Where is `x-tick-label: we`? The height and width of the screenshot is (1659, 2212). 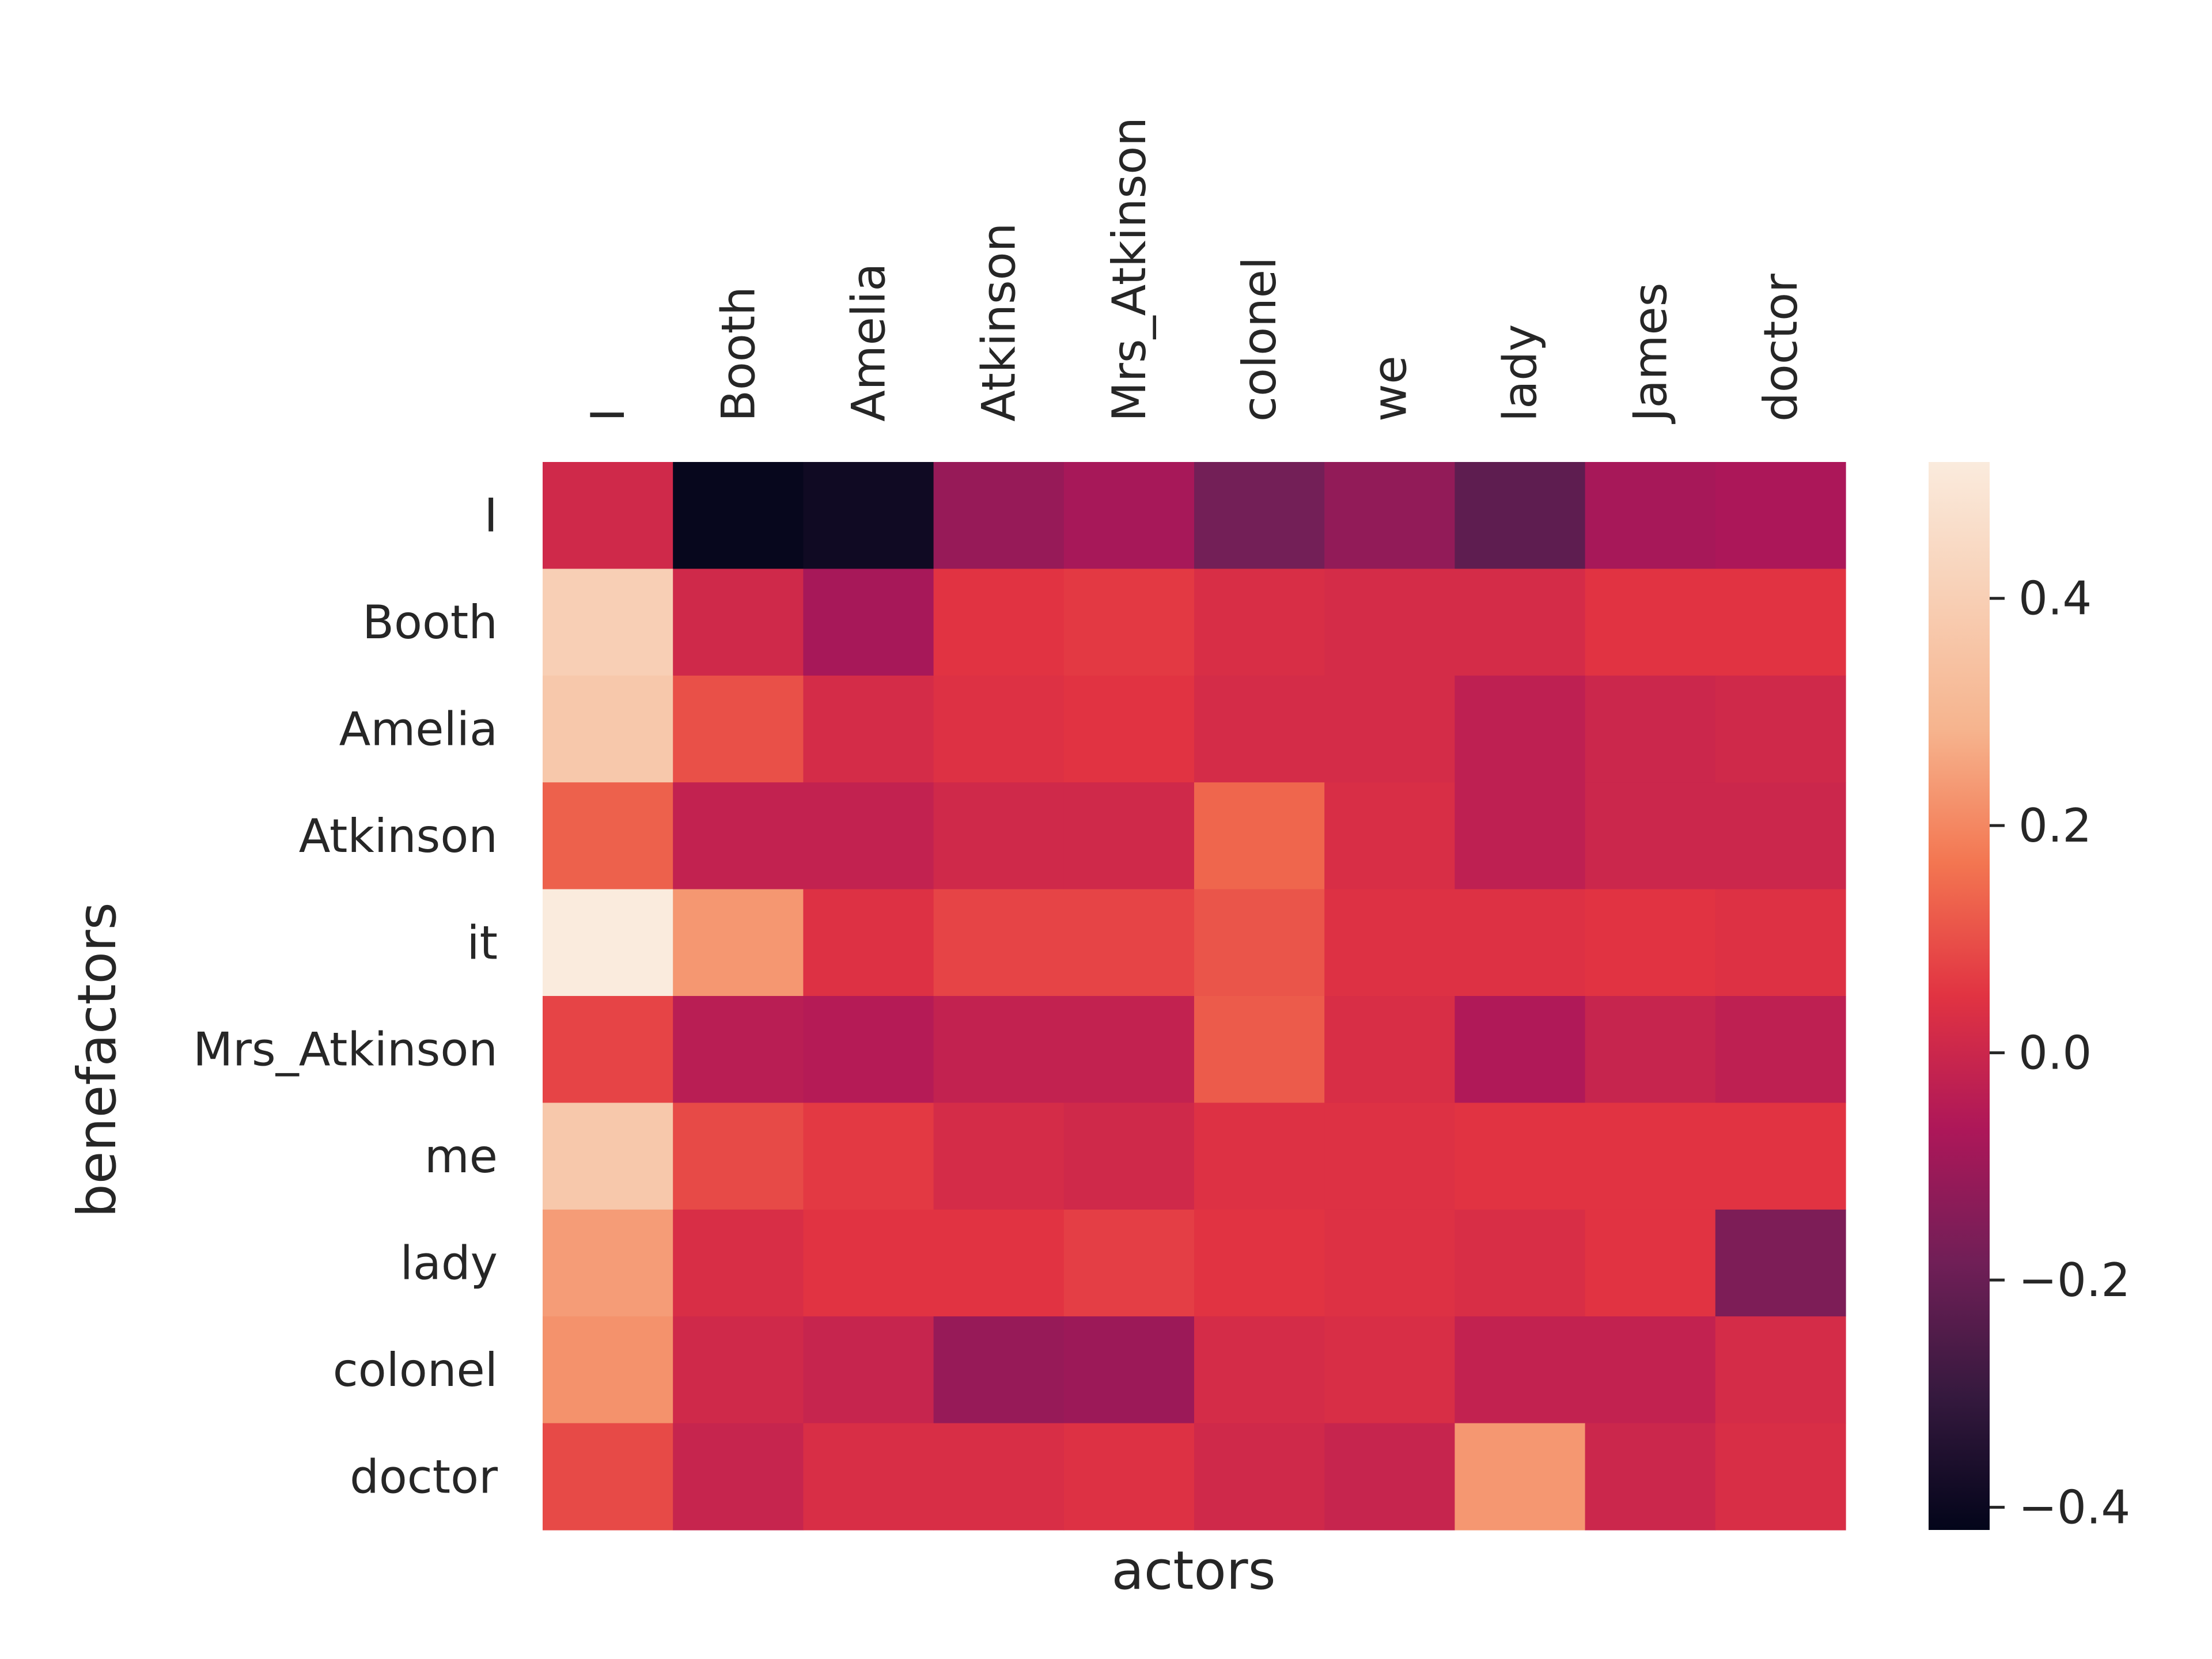 x-tick-label: we is located at coordinates (1389, 388).